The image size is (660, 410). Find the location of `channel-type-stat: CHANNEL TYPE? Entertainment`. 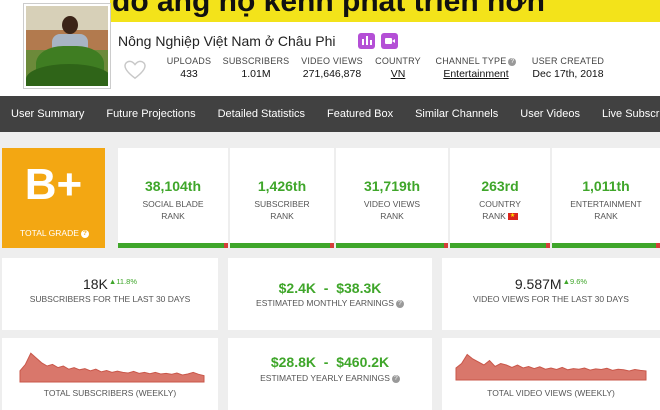

channel-type-stat: CHANNEL TYPE? Entertainment is located at coordinates (476, 68).